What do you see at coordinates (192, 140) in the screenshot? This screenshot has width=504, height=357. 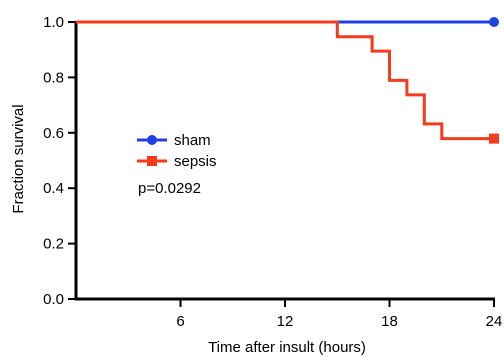 I see `legend-label-sham: sham` at bounding box center [192, 140].